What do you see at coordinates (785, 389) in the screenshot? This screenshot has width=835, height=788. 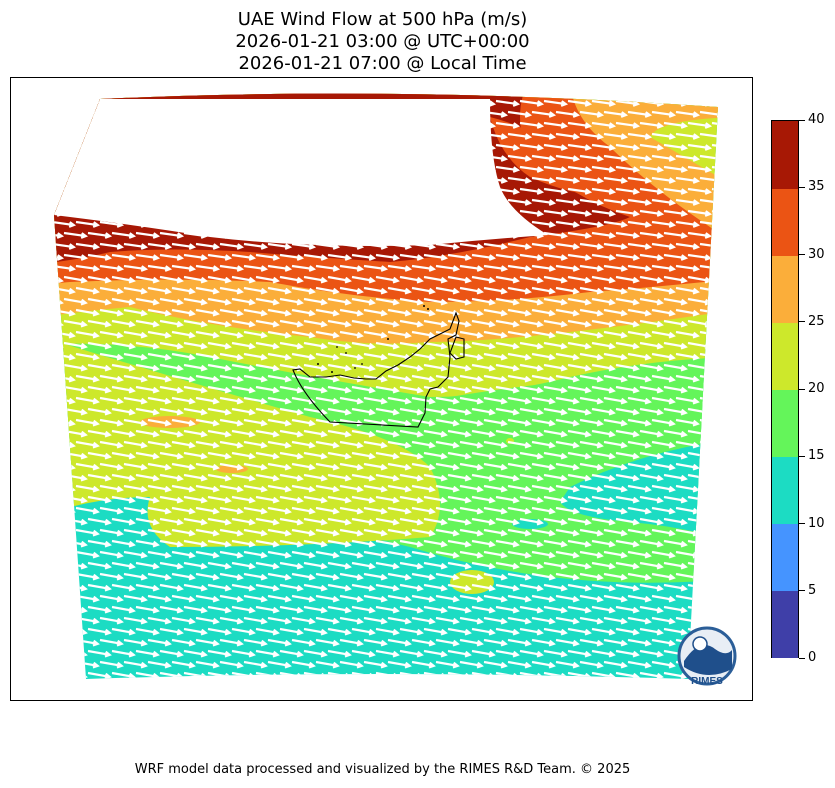 I see `colorbar` at bounding box center [785, 389].